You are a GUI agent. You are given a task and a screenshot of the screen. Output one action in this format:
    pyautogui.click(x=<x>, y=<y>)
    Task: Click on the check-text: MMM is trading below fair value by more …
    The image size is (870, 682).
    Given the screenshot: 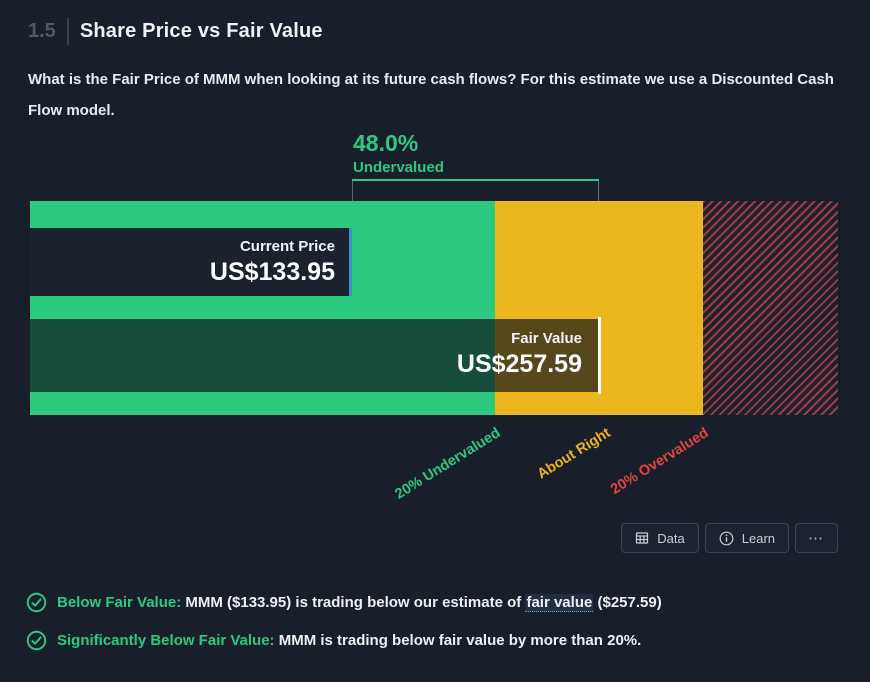 What is the action you would take?
    pyautogui.click(x=460, y=640)
    